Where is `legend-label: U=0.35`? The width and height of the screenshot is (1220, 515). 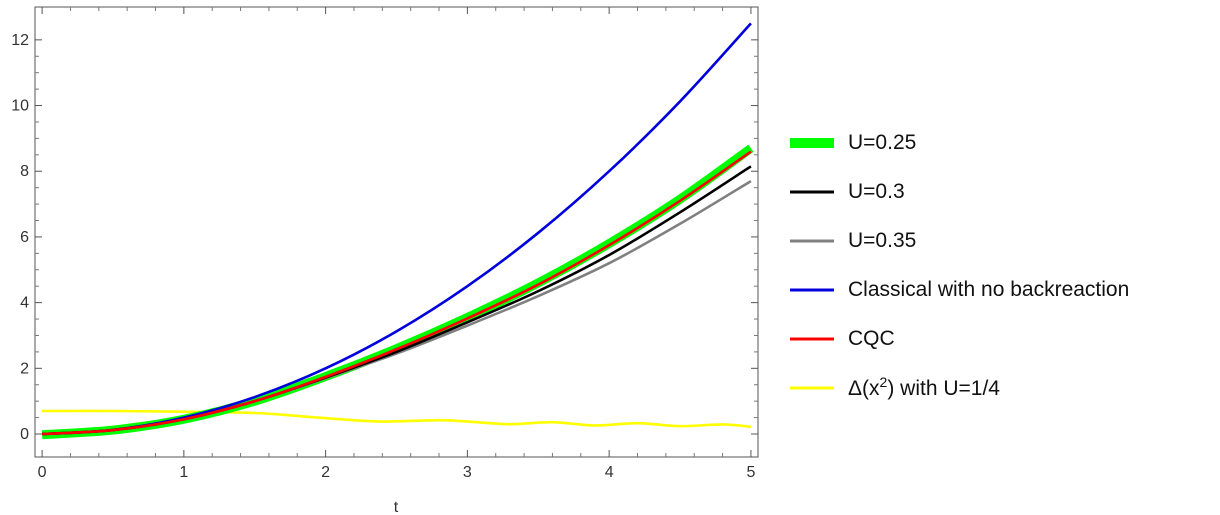 legend-label: U=0.35 is located at coordinates (882, 240).